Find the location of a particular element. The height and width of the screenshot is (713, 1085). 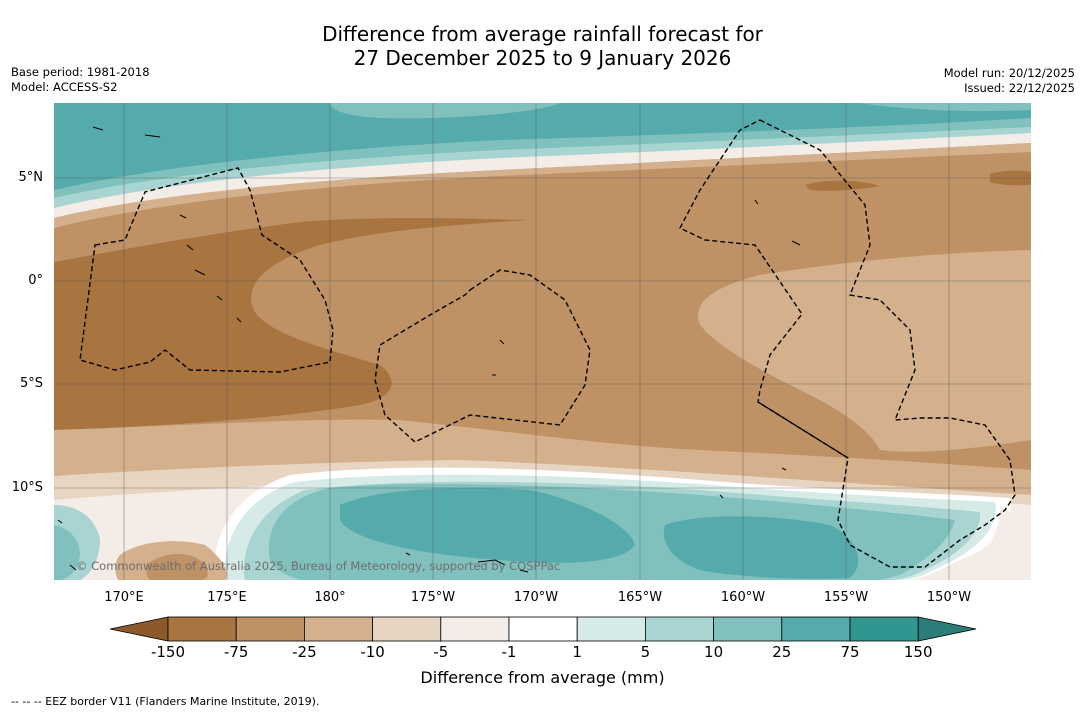

lon-label-165w: 165°W is located at coordinates (640, 597).